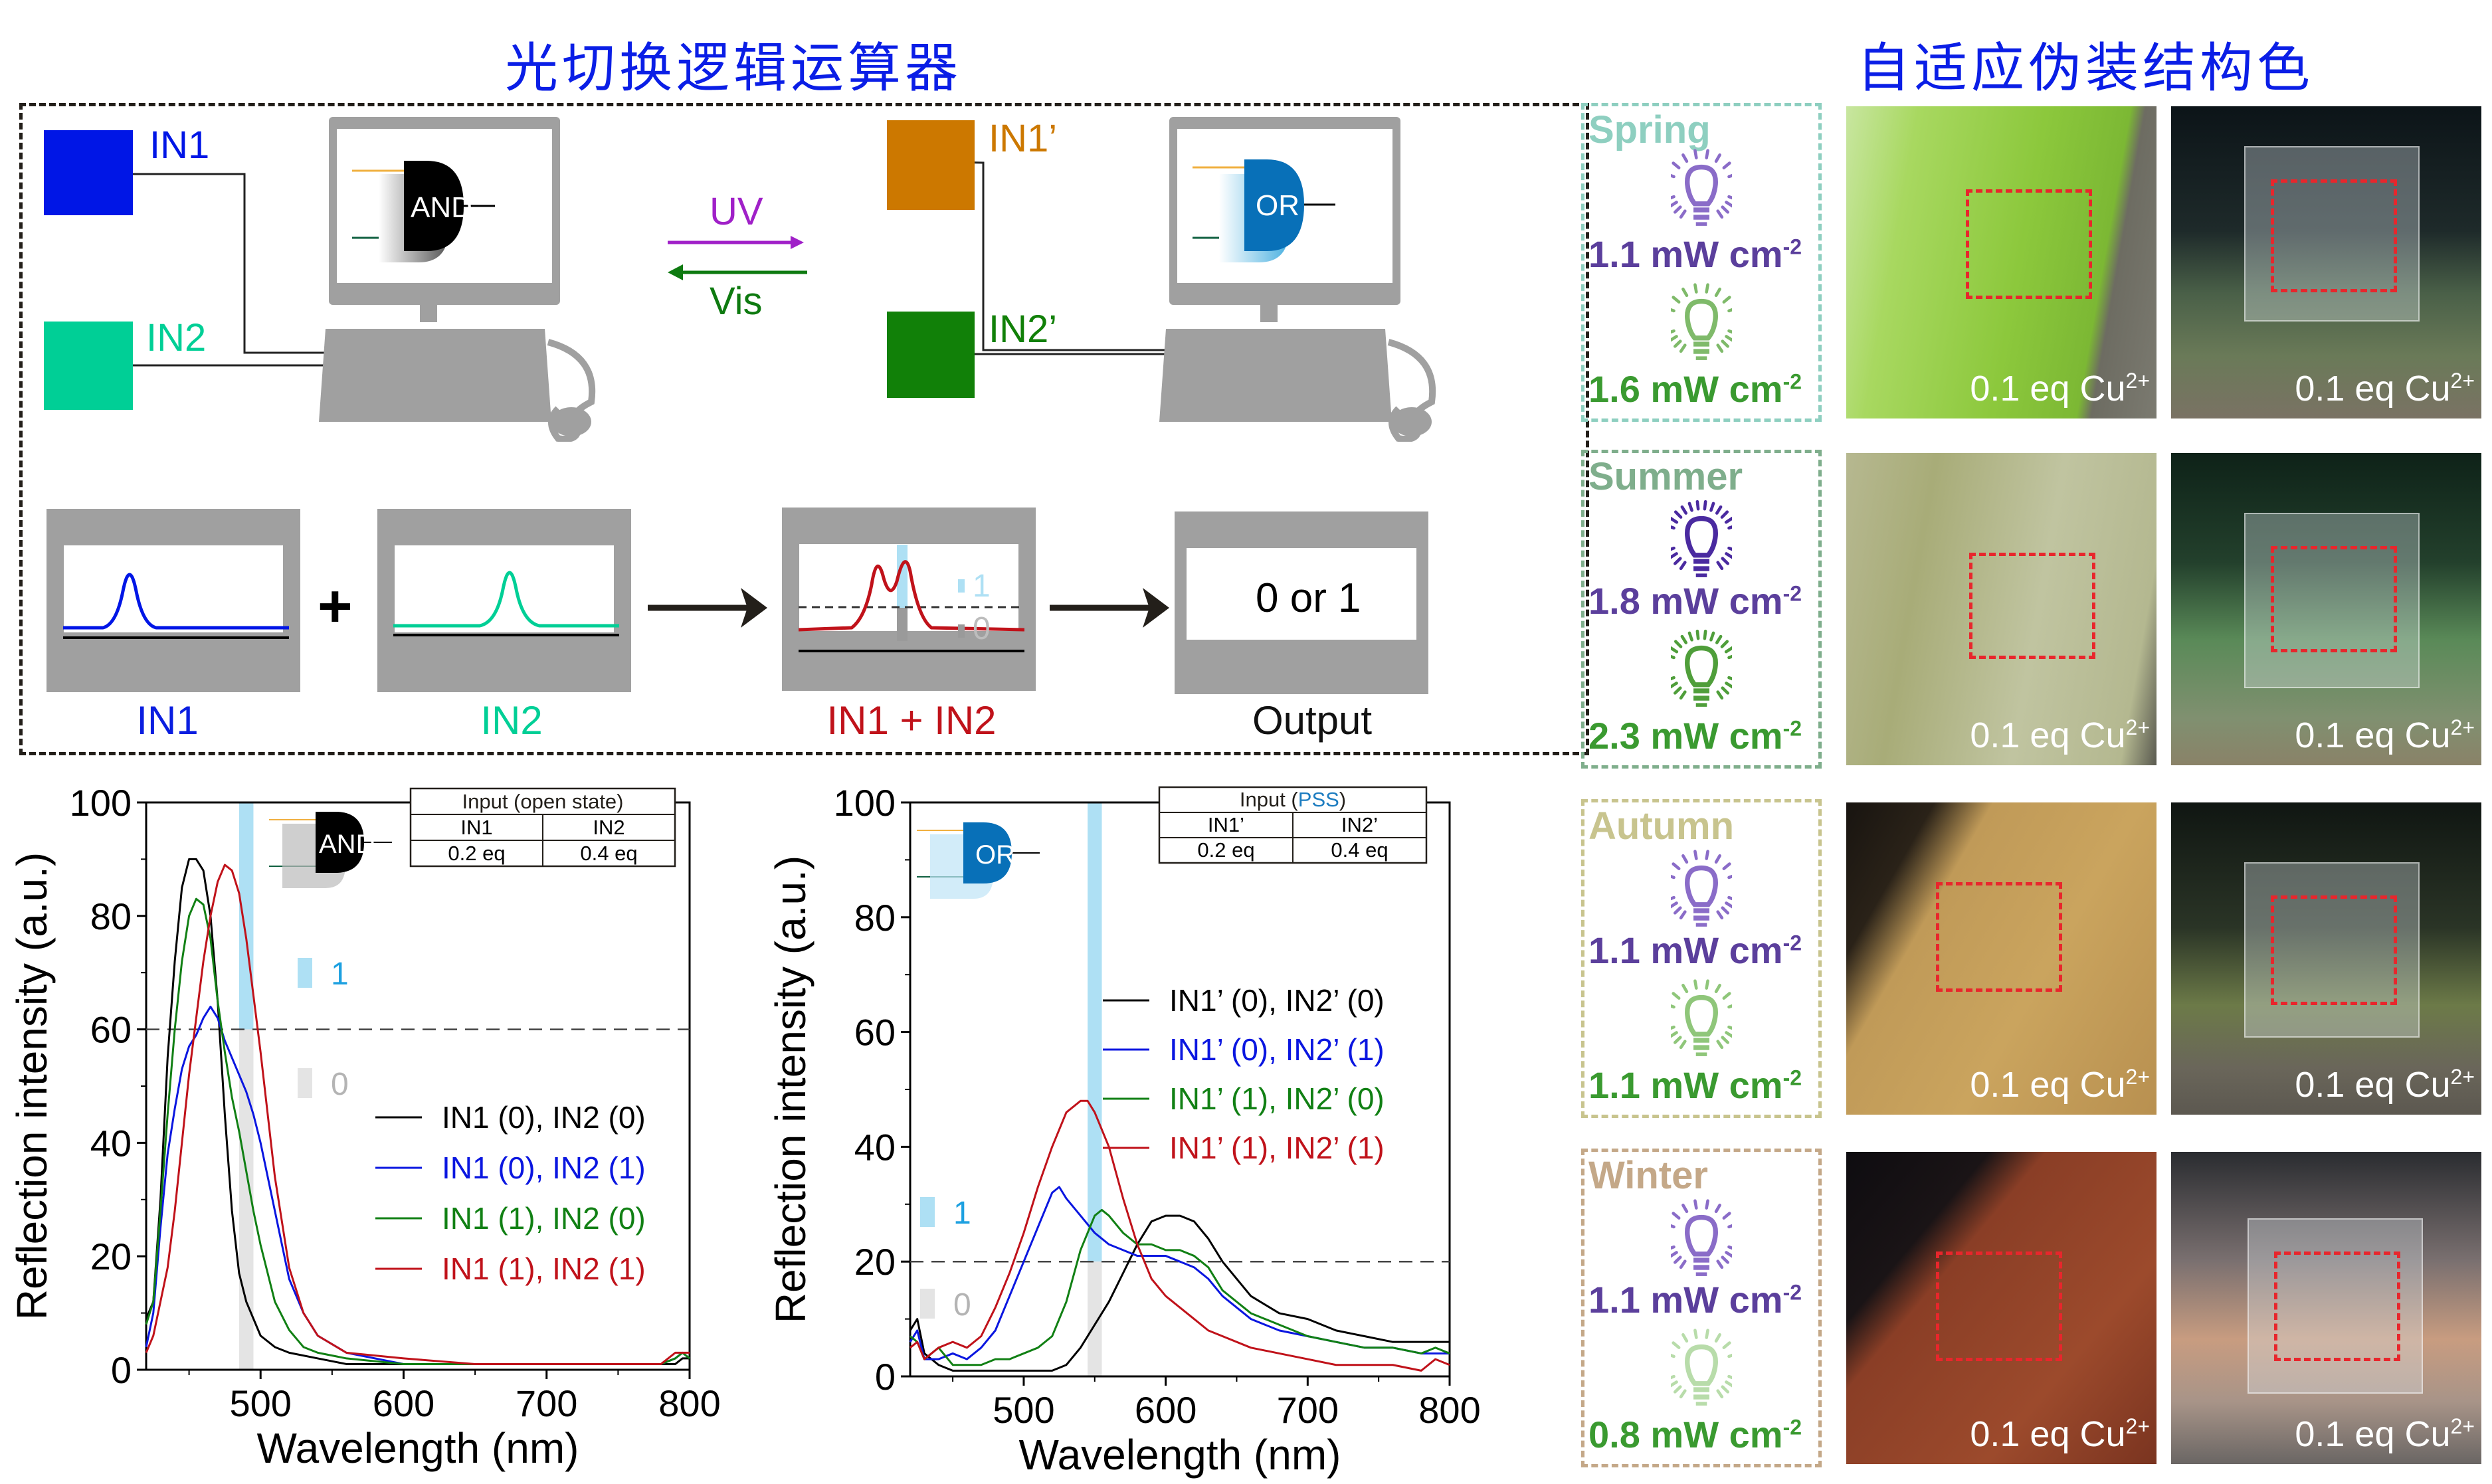  What do you see at coordinates (1301, 602) in the screenshot?
I see `output-panel` at bounding box center [1301, 602].